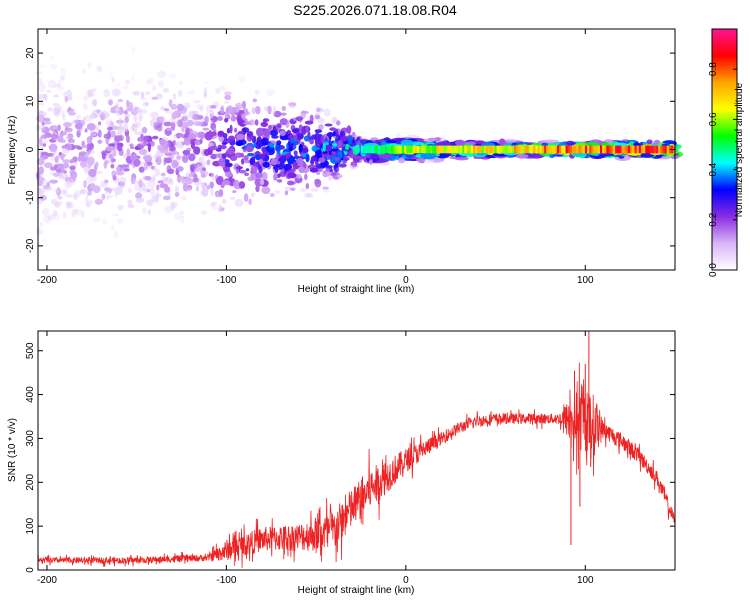 The height and width of the screenshot is (600, 750). What do you see at coordinates (226, 580) in the screenshot?
I see `snr-x-tick-label: -100` at bounding box center [226, 580].